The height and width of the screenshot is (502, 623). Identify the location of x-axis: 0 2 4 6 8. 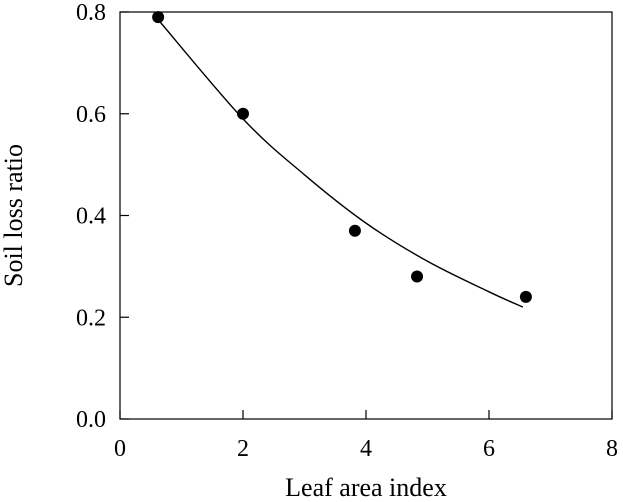
(366, 436).